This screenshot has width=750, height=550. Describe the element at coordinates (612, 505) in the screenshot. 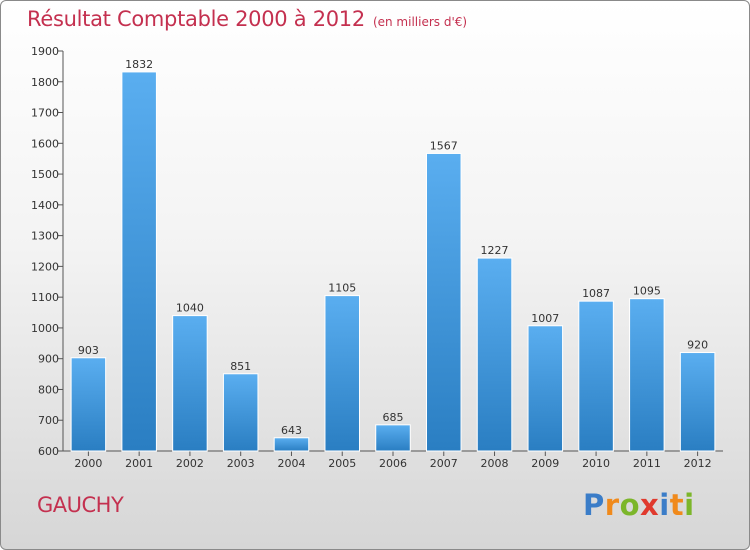

I see `logo-letter: r` at that location.